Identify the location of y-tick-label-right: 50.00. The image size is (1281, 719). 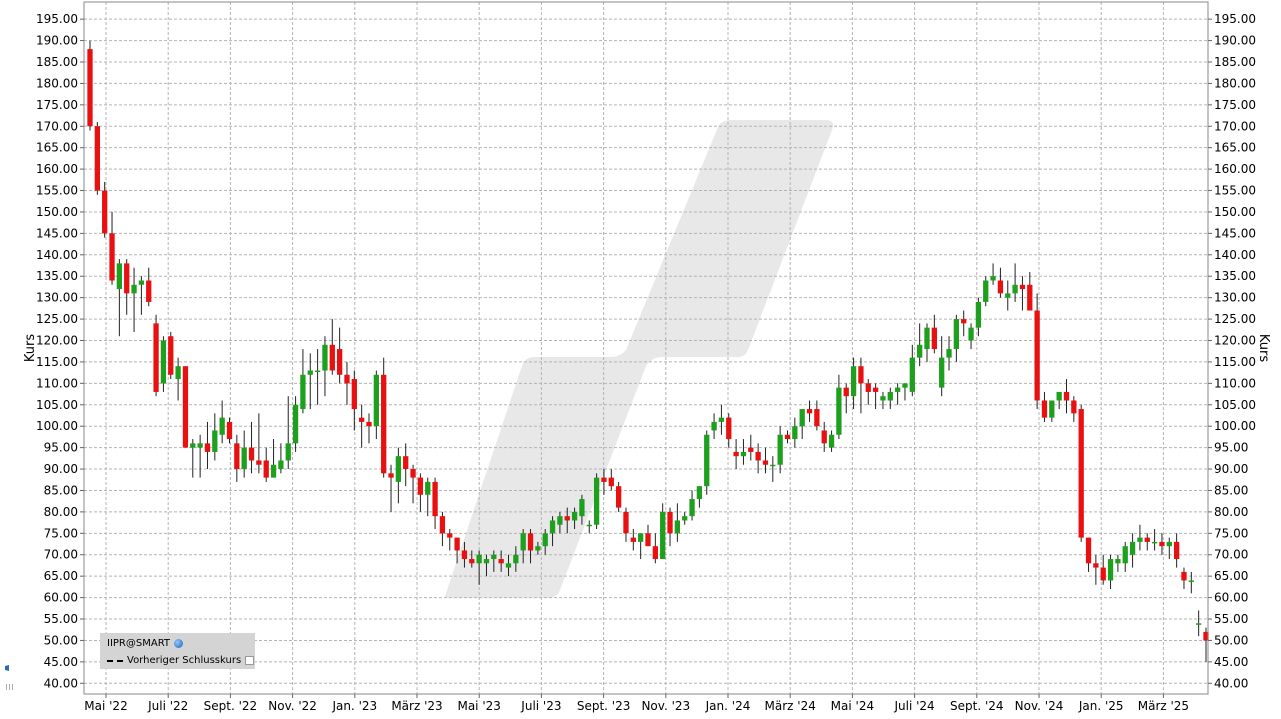
(1231, 640).